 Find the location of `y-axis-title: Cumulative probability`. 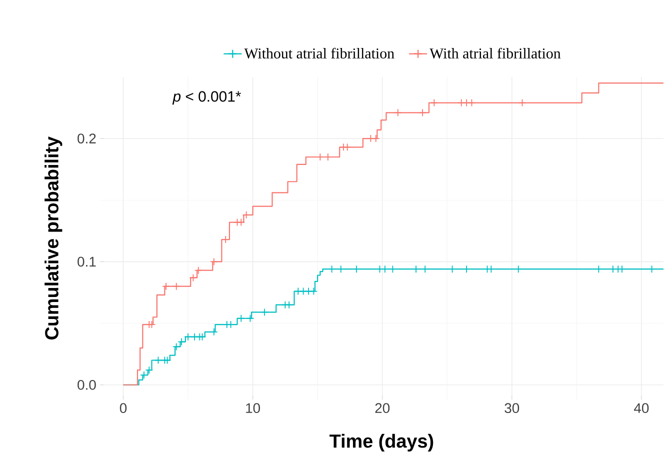

y-axis-title: Cumulative probability is located at coordinates (53, 238).